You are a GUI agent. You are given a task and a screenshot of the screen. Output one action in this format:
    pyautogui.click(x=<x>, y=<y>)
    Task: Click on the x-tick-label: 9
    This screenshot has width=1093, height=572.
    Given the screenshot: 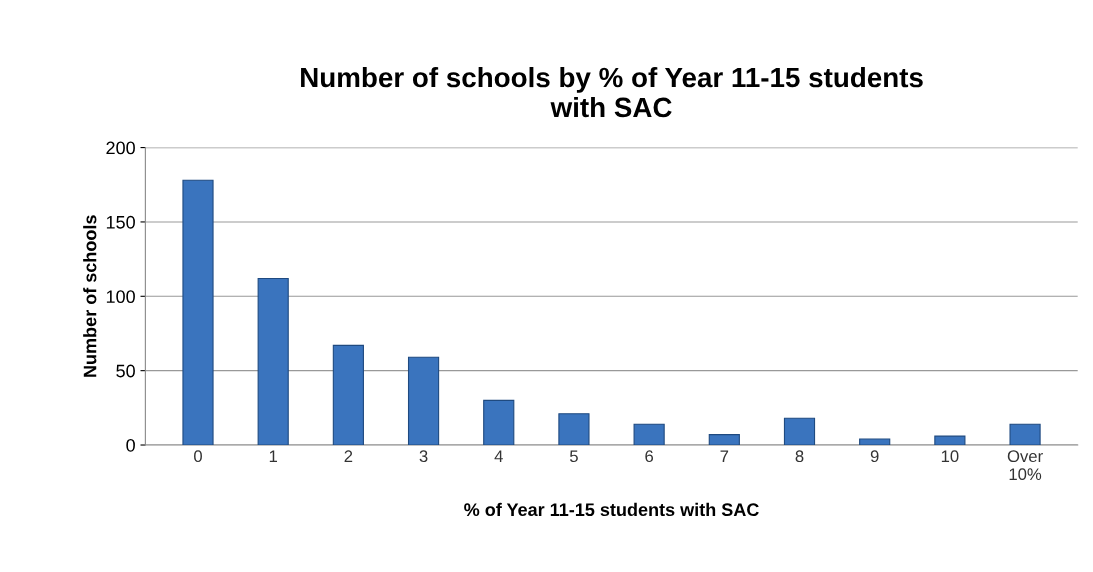 What is the action you would take?
    pyautogui.click(x=874, y=456)
    